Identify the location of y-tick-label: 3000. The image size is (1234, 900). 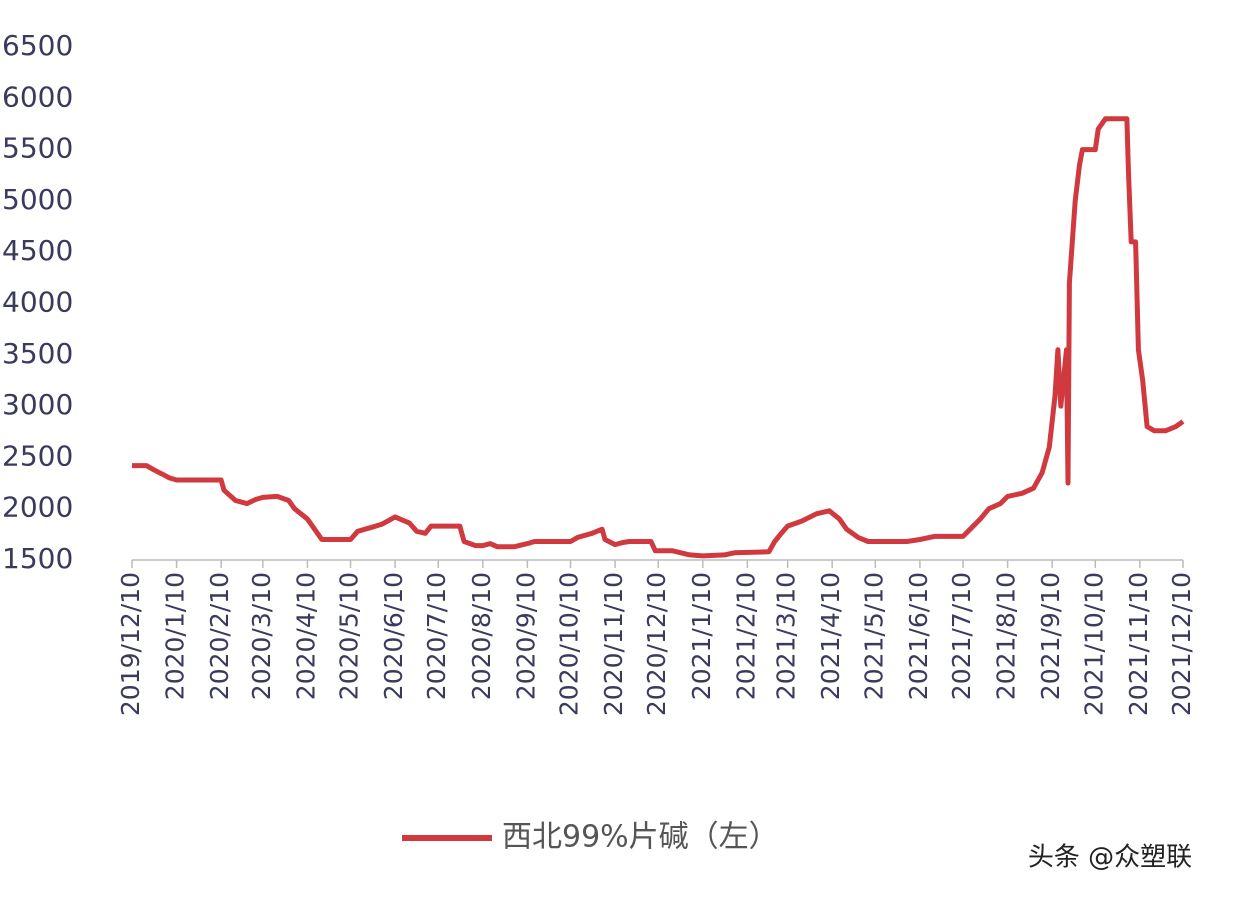
(37, 404).